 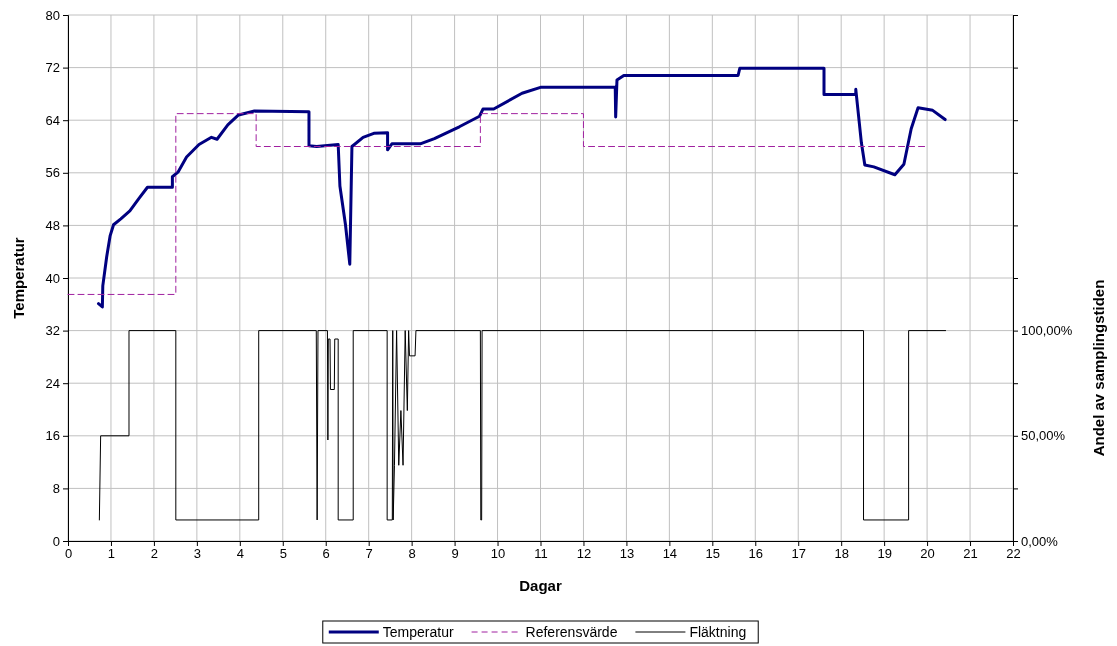 What do you see at coordinates (1098, 368) in the screenshot?
I see `y2-axis-title: Andel av samplingstiden` at bounding box center [1098, 368].